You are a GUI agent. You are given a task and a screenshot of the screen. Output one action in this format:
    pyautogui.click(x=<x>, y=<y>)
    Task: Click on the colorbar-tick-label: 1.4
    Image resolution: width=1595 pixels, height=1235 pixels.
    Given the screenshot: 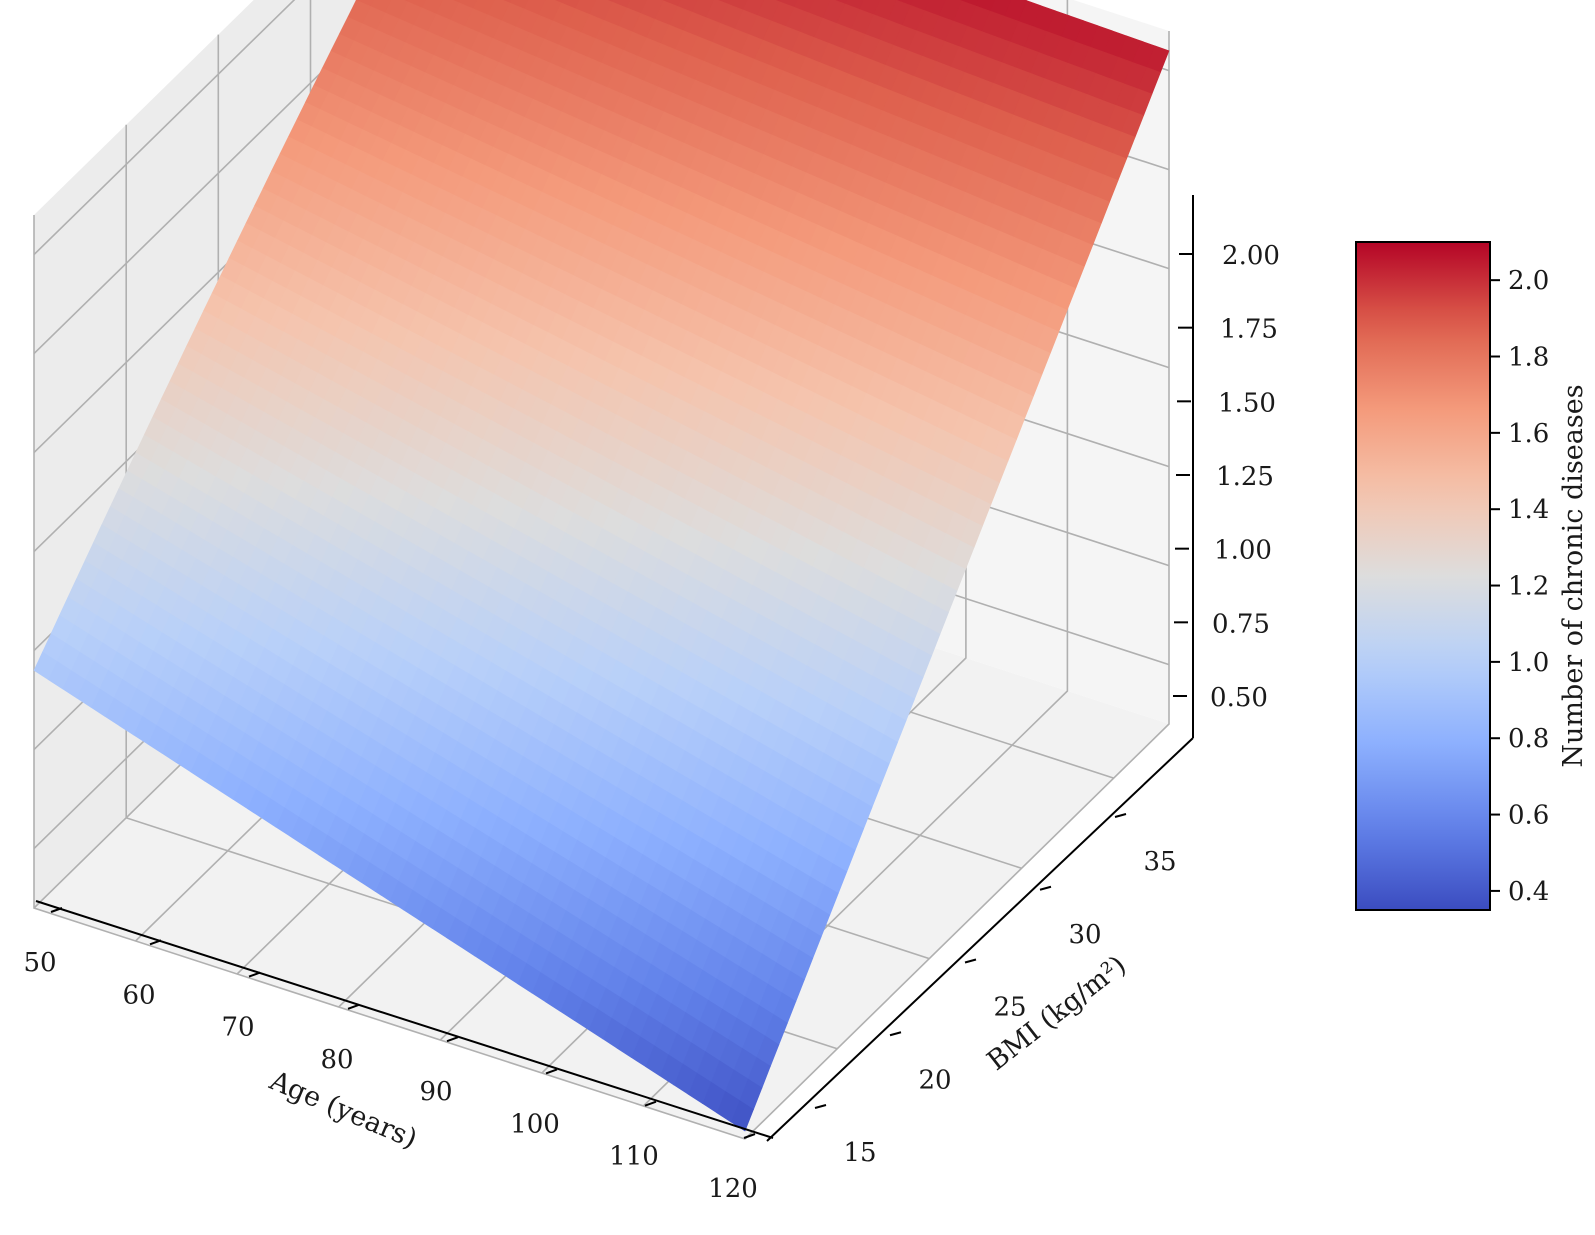 What is the action you would take?
    pyautogui.click(x=1528, y=510)
    